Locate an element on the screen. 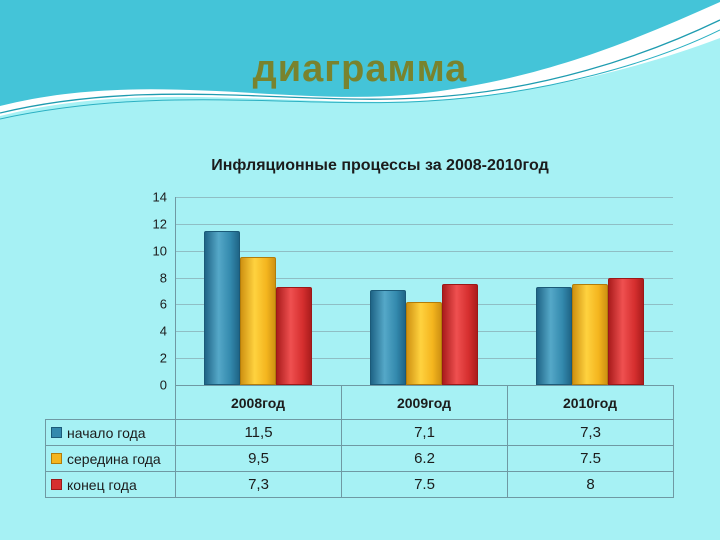 The height and width of the screenshot is (540, 720). value-cell-2010год-начало года: 7,3 is located at coordinates (591, 432).